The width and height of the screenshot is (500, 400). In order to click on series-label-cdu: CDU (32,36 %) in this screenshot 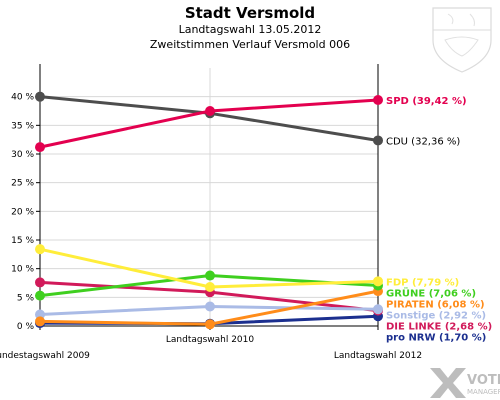, I will do `click(423, 141)`.